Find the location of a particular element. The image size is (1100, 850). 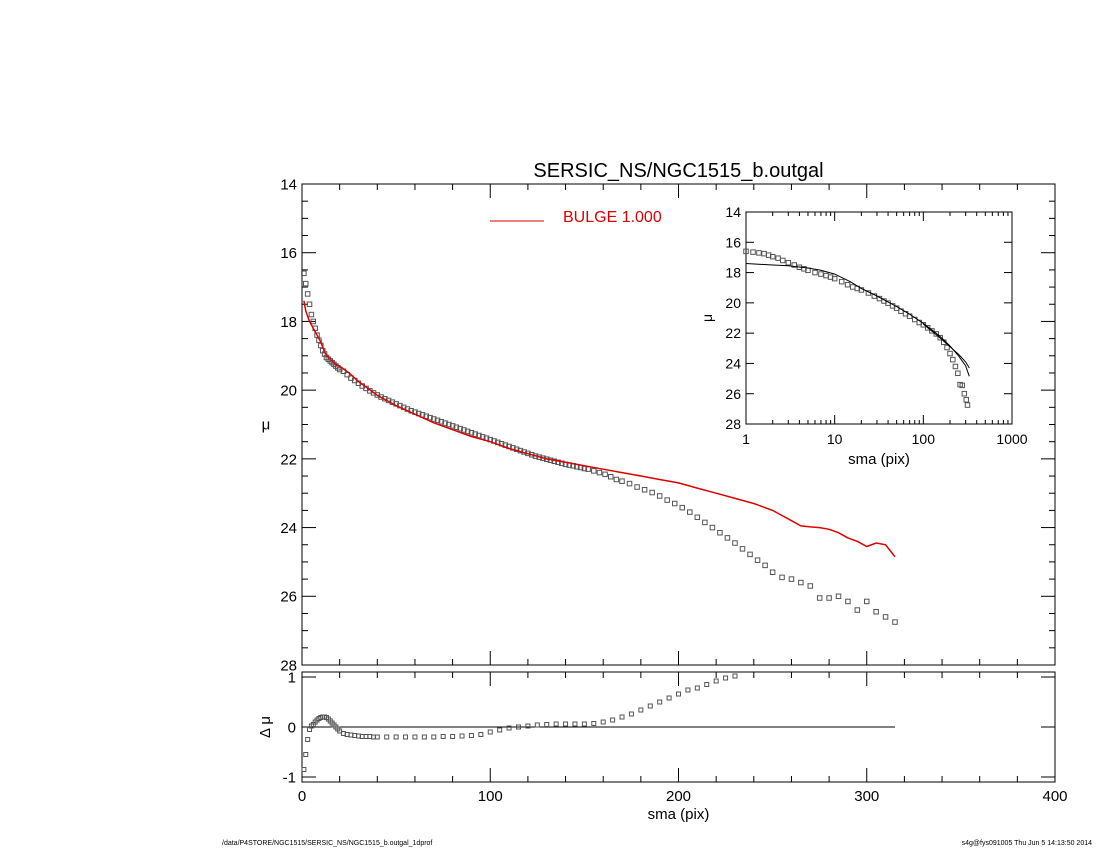

model-line is located at coordinates (946, 346).